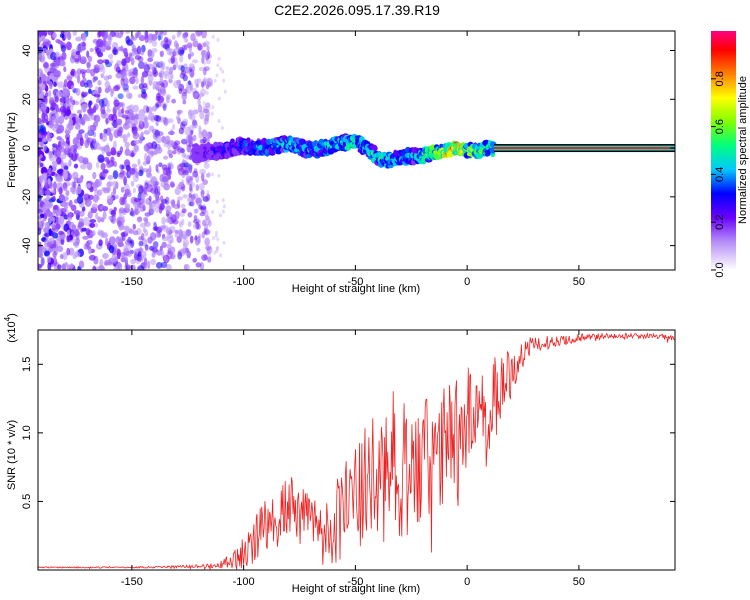  I want to click on bottom-x-tick-label: -100, so click(244, 582).